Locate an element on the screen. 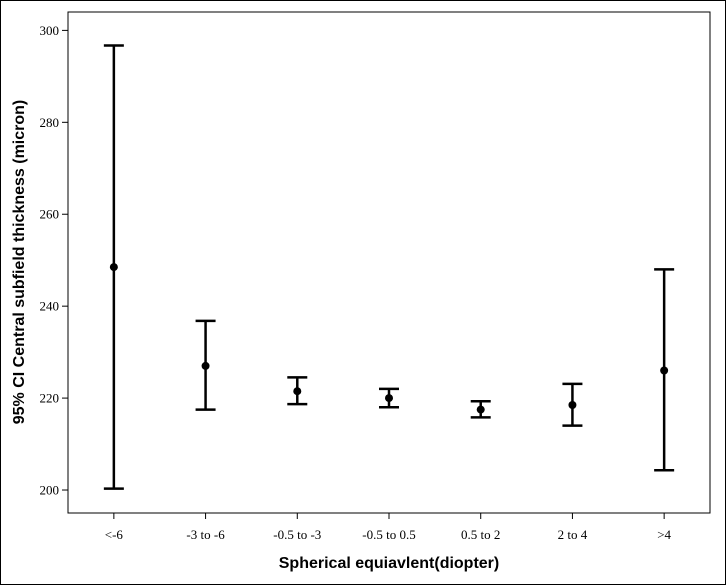 This screenshot has width=726, height=585. y-tick-label: 260 is located at coordinates (50, 214).